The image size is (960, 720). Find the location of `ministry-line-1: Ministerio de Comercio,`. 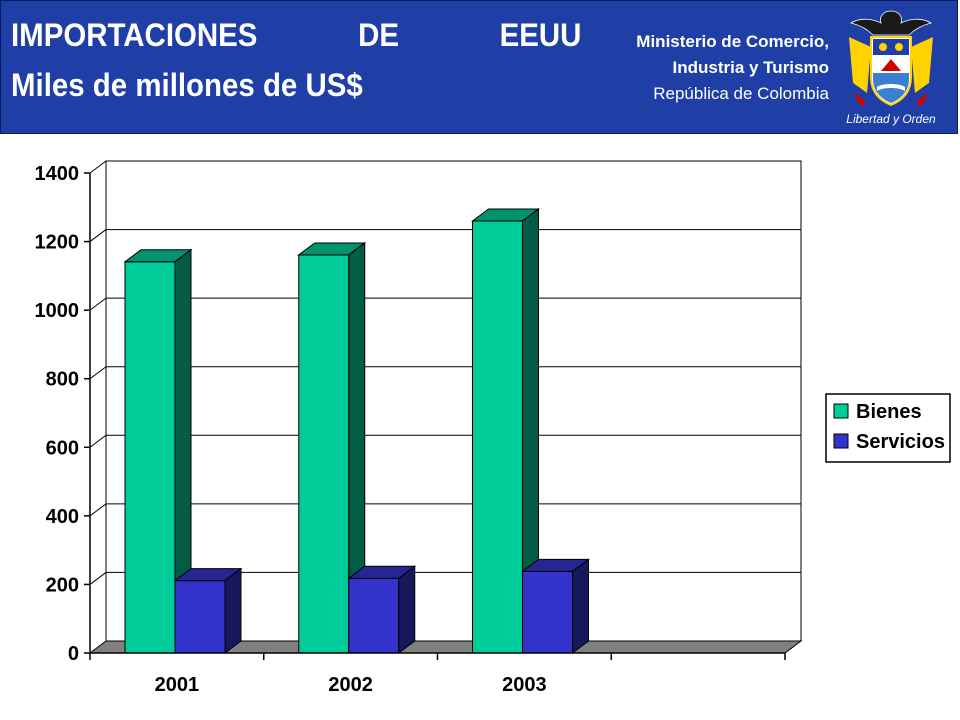

ministry-line-1: Ministerio de Comercio, is located at coordinates (732, 41).